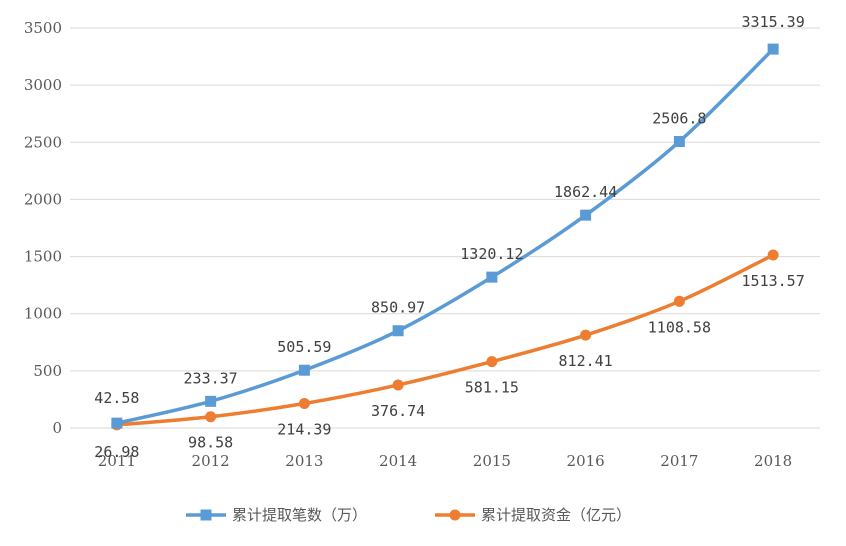 This screenshot has height=546, width=846. What do you see at coordinates (773, 281) in the screenshot?
I see `data-label: 1513.57` at bounding box center [773, 281].